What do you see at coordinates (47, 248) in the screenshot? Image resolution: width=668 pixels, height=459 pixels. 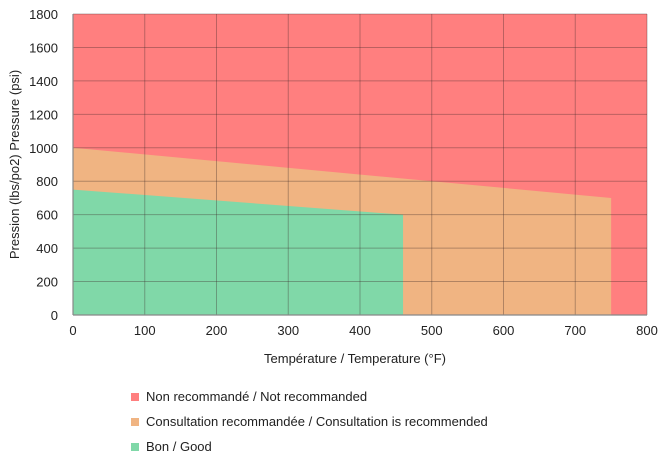 I see `y-tick-label: 400` at bounding box center [47, 248].